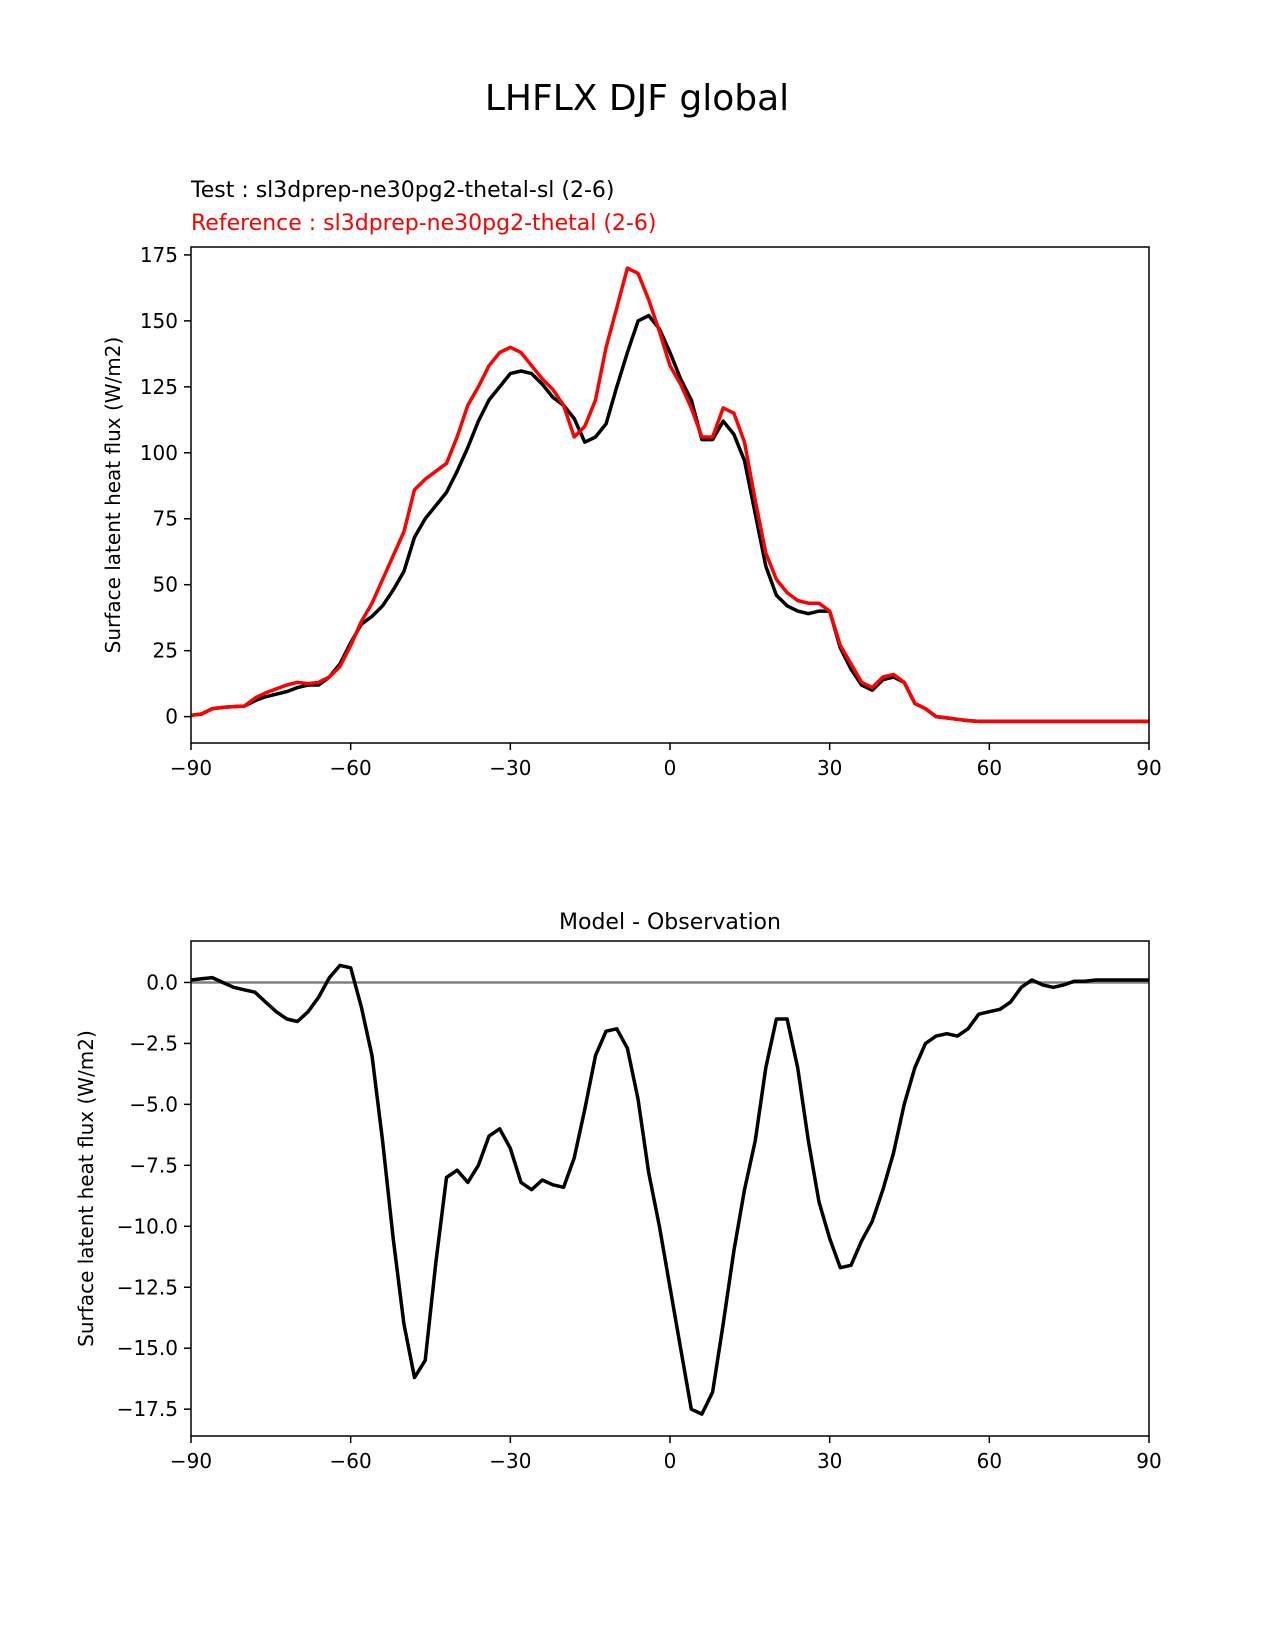 Image resolution: width=1275 pixels, height=1650 pixels. I want to click on diff-ytick-label: −17.5, so click(147, 1409).